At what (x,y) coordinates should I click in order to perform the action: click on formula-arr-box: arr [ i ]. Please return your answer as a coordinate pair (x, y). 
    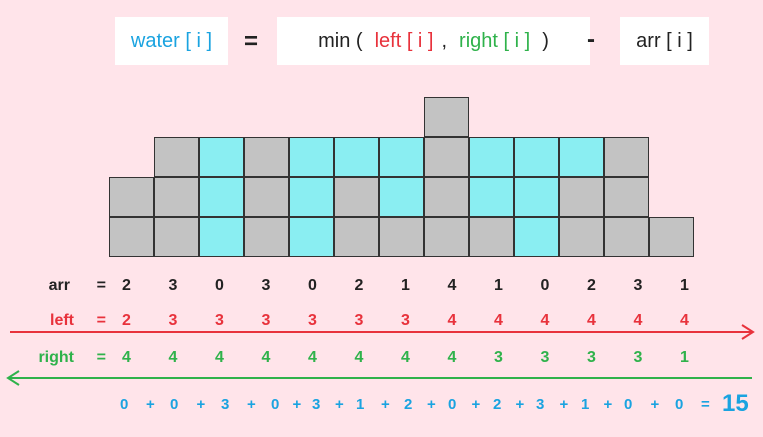
    Looking at the image, I should click on (664, 41).